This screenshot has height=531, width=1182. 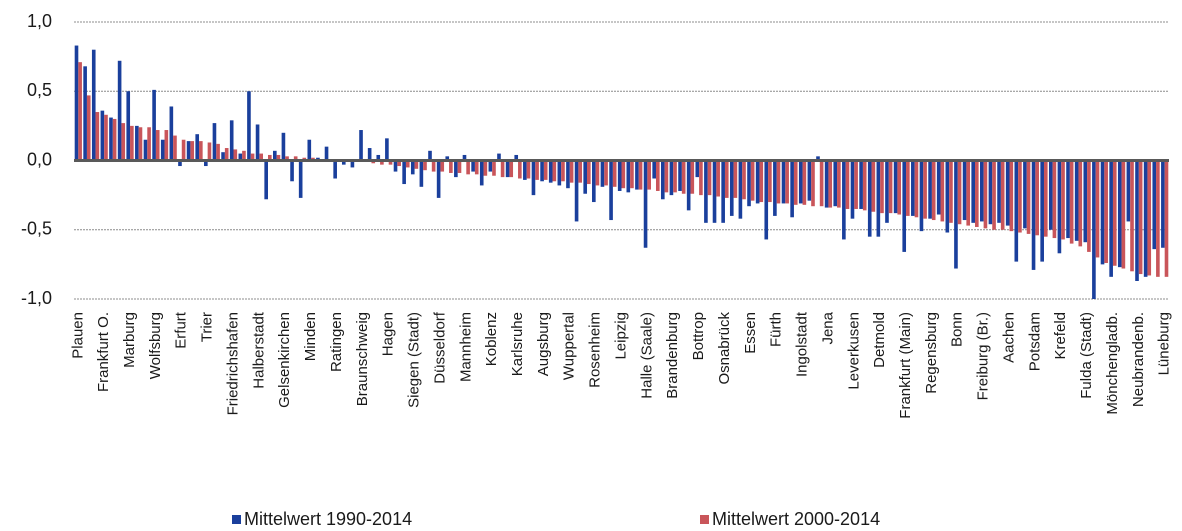 What do you see at coordinates (284, 360) in the screenshot?
I see `x-tick-label: Gelsenkirchen` at bounding box center [284, 360].